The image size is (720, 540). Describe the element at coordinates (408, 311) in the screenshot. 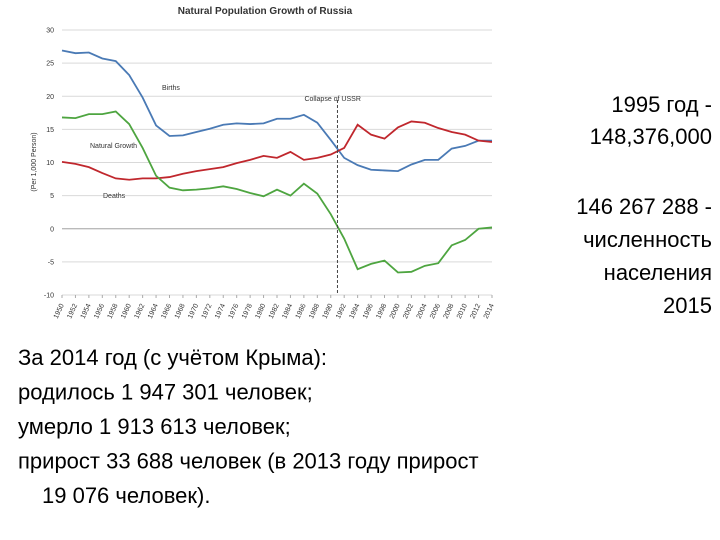

I see `x-tick-label: 2002` at that location.